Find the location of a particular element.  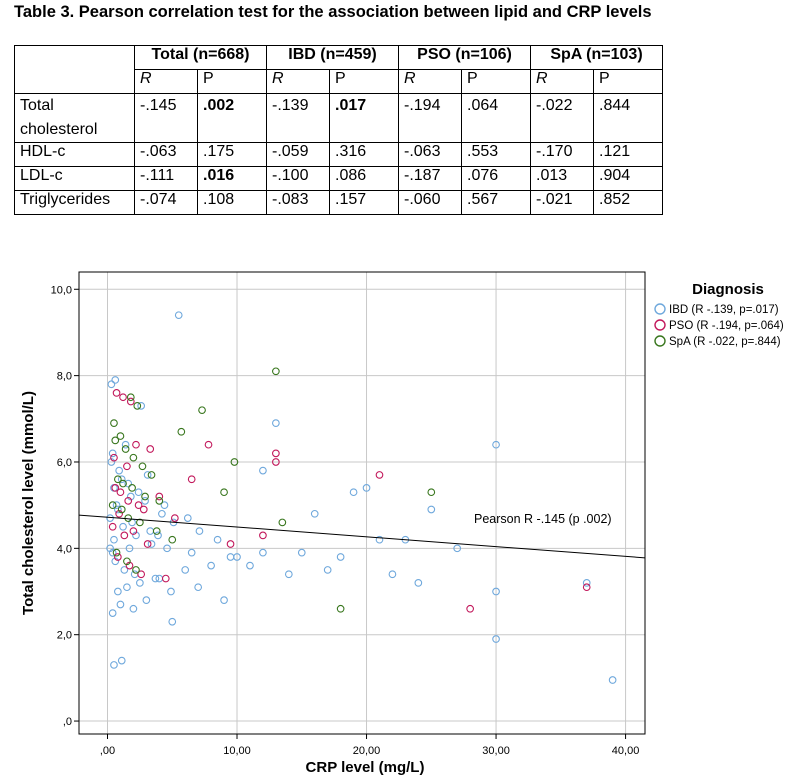

r-value-cell: -.170 is located at coordinates (562, 154).